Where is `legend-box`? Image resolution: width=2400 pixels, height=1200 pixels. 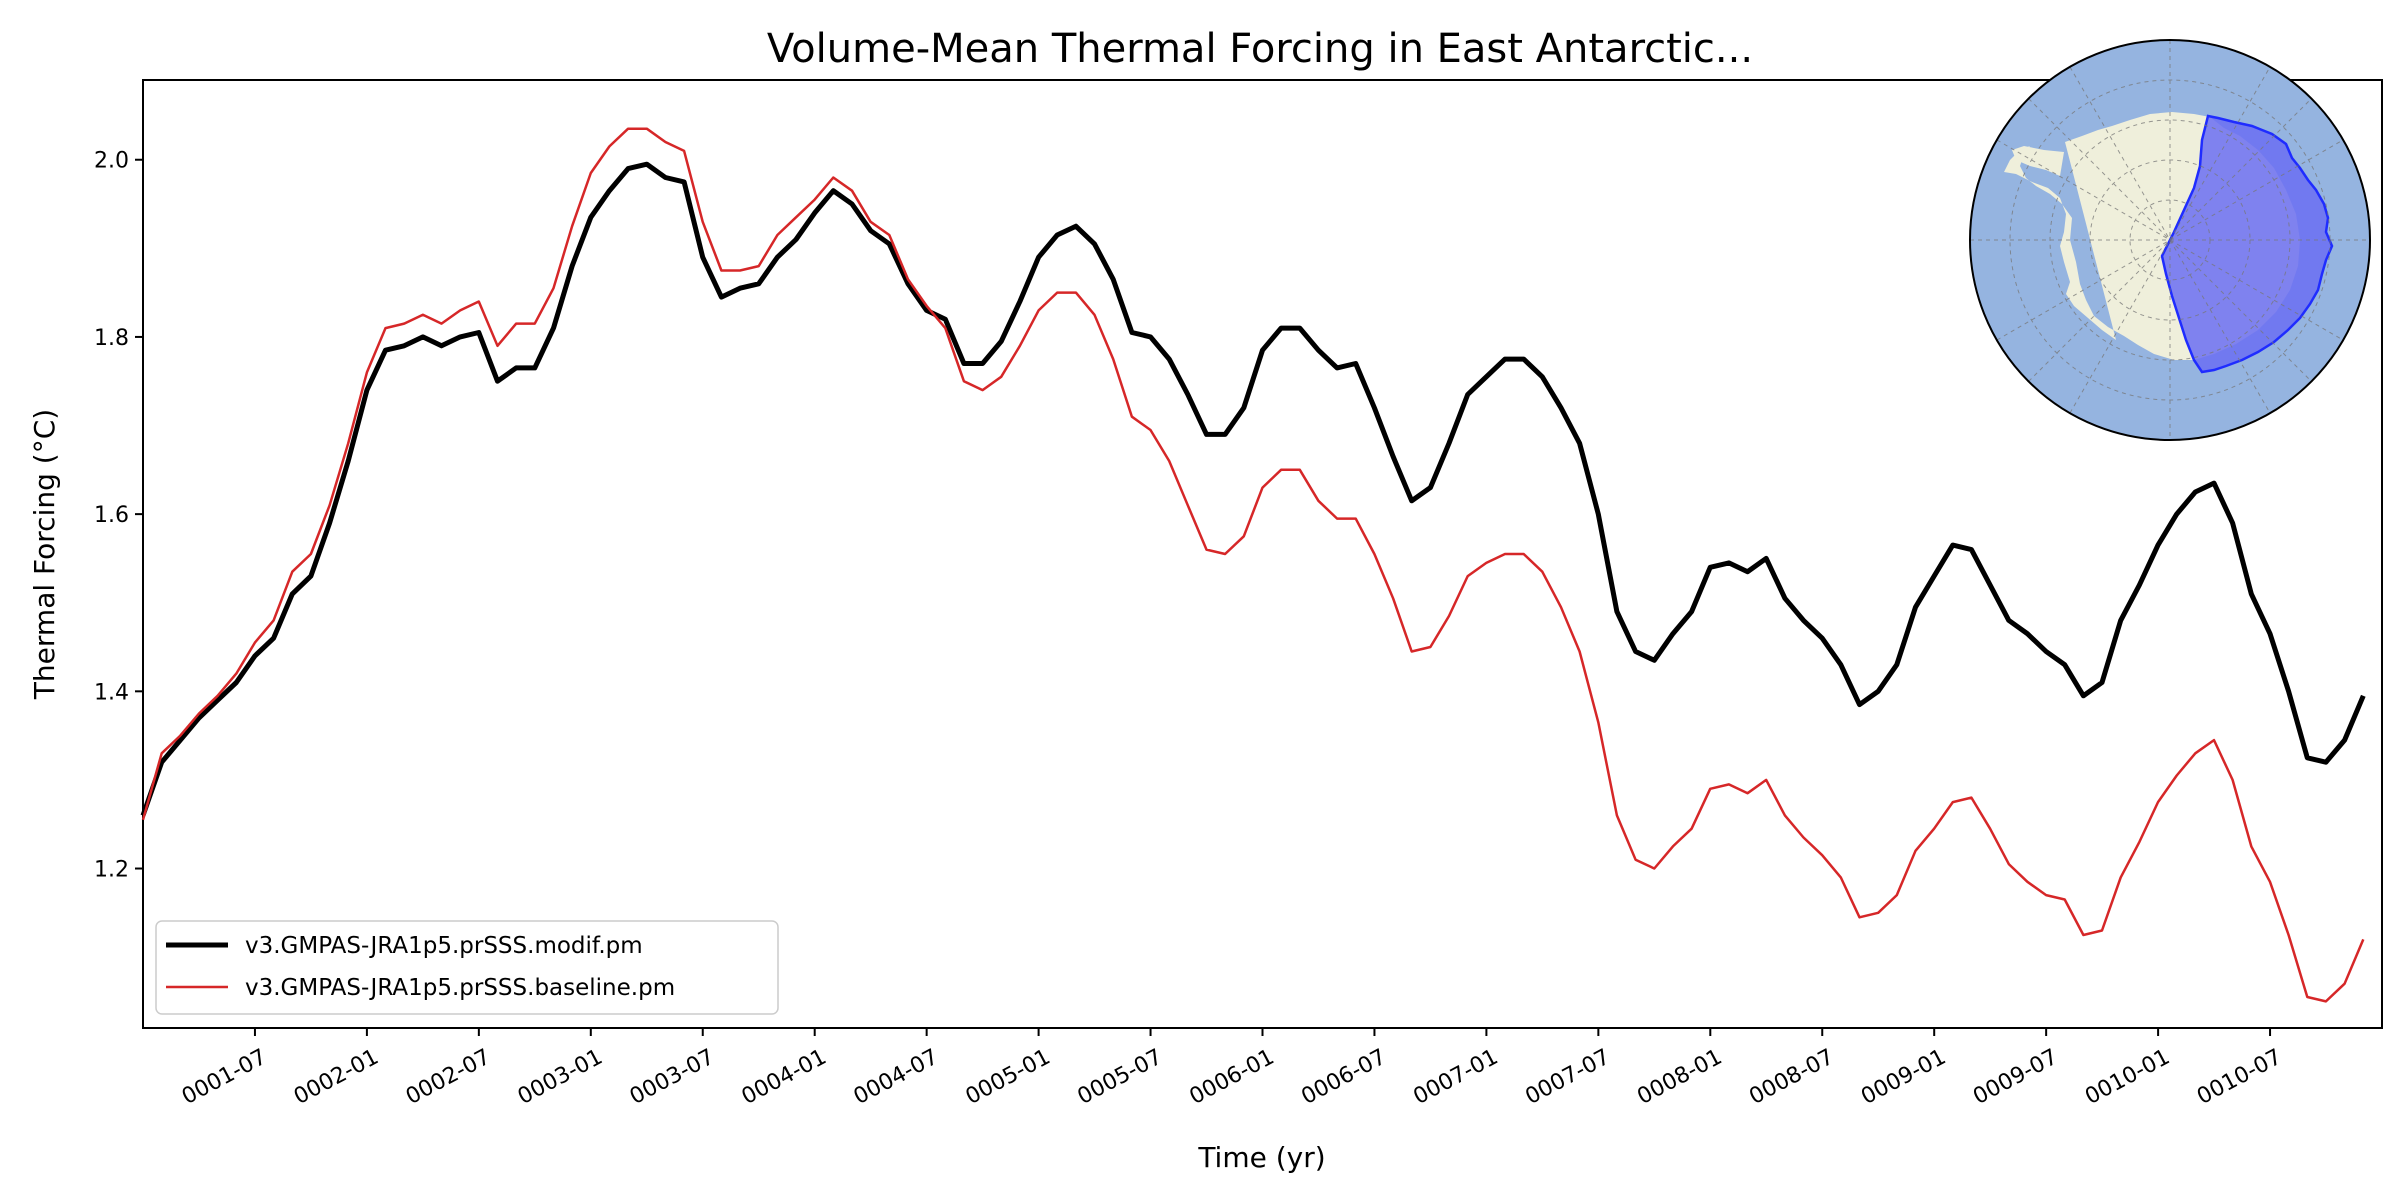
legend-box is located at coordinates (467, 967).